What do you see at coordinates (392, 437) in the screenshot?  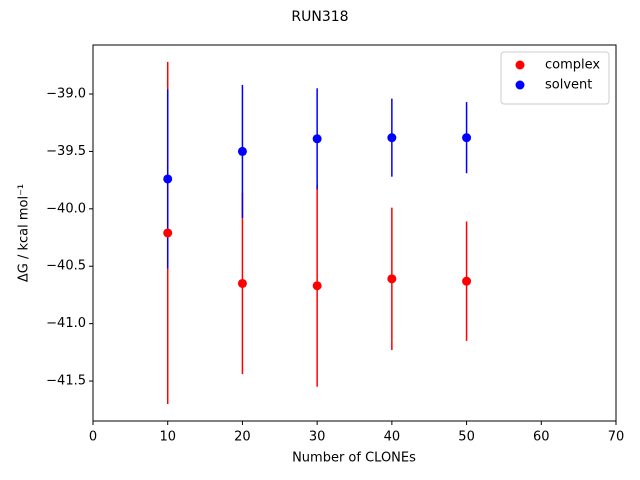 I see `x-tick-label: 40` at bounding box center [392, 437].